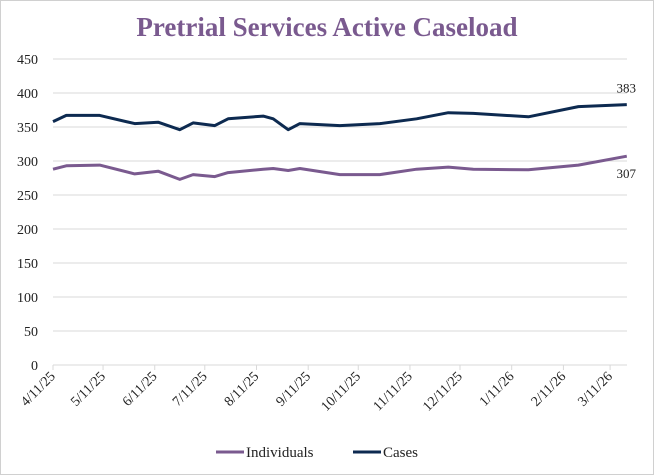 The width and height of the screenshot is (654, 475). What do you see at coordinates (627, 88) in the screenshot?
I see `data-label-cases: 383` at bounding box center [627, 88].